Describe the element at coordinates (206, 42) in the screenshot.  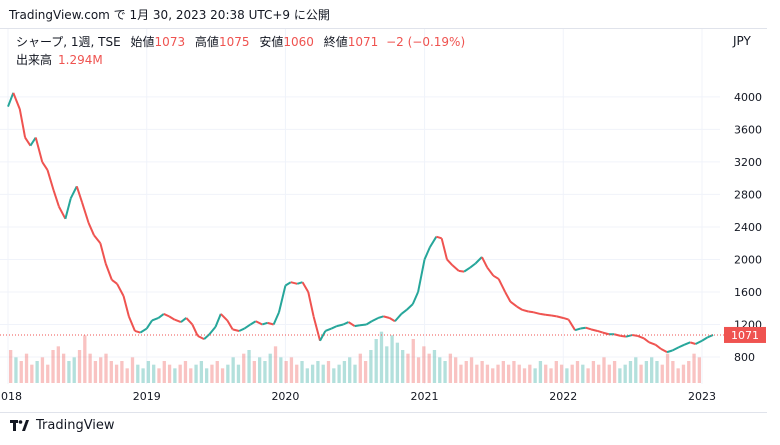
I see `high-label: 高値` at that location.